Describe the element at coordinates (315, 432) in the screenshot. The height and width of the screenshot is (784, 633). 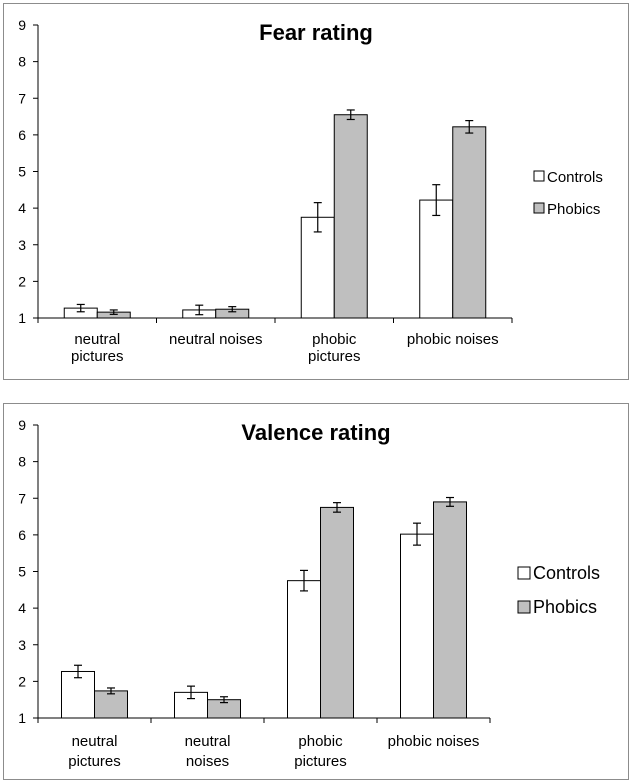
I see `chart-title: Valence rating` at that location.